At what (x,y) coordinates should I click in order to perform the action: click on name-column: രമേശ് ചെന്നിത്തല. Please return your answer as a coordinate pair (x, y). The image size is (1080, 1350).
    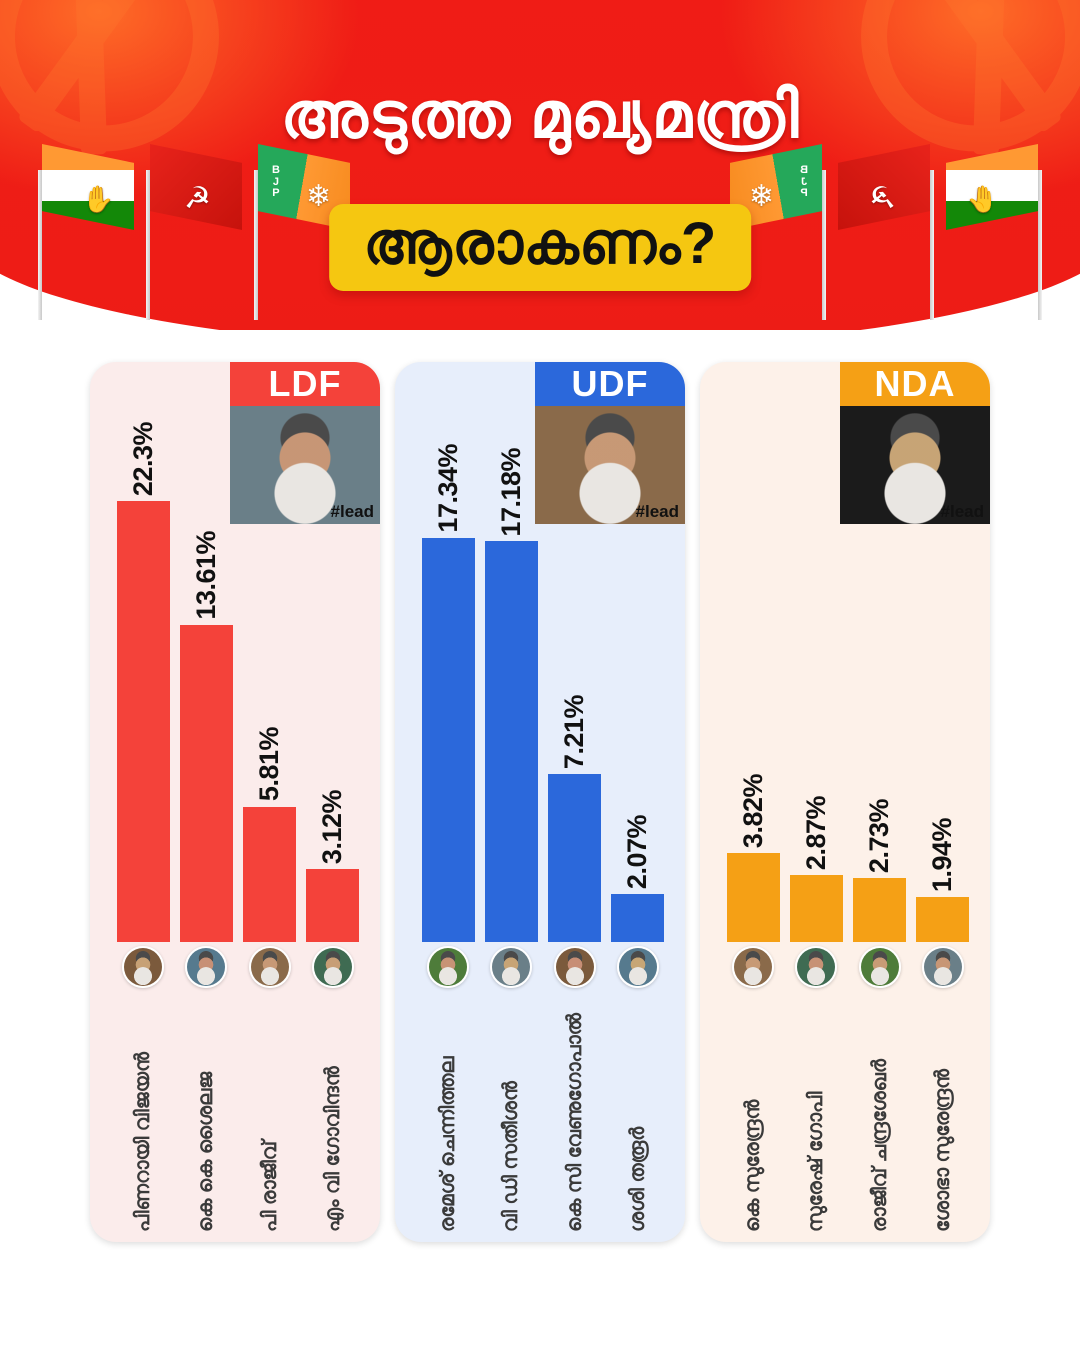
    Looking at the image, I should click on (448, 1112).